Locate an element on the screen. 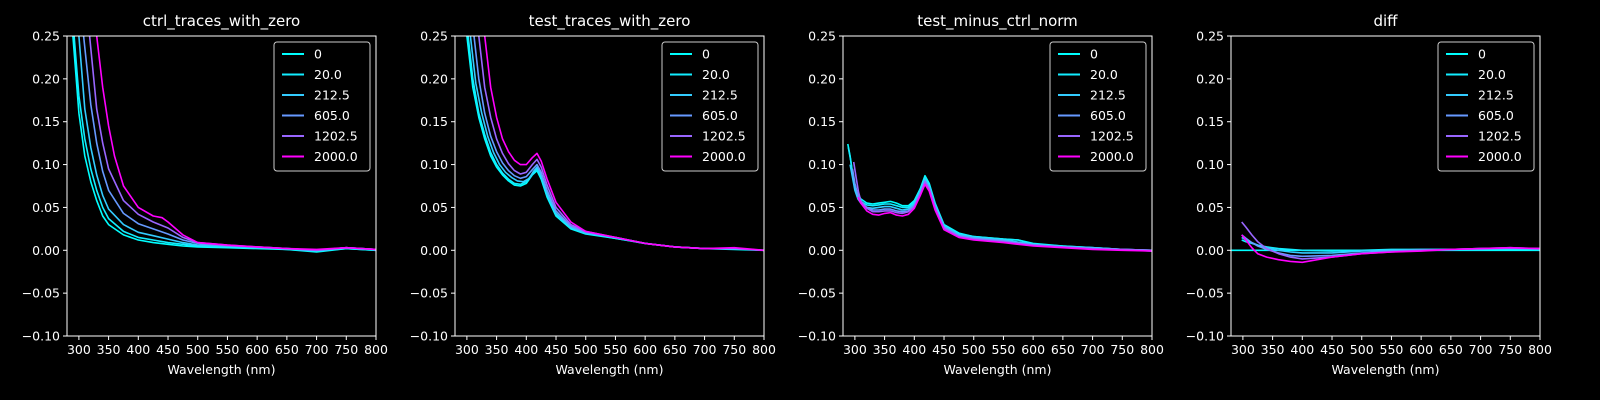  chart-title: diff is located at coordinates (1385, 21).